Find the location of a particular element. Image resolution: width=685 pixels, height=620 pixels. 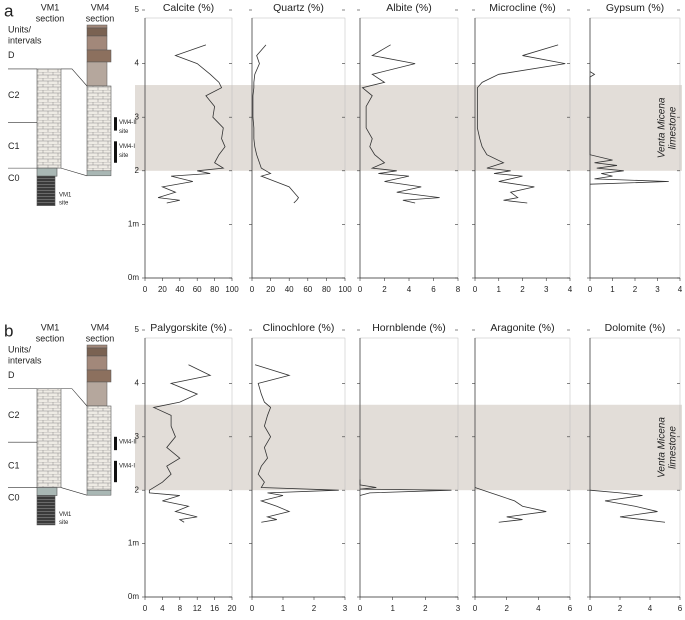

panel-letter: b is located at coordinates (8, 330).